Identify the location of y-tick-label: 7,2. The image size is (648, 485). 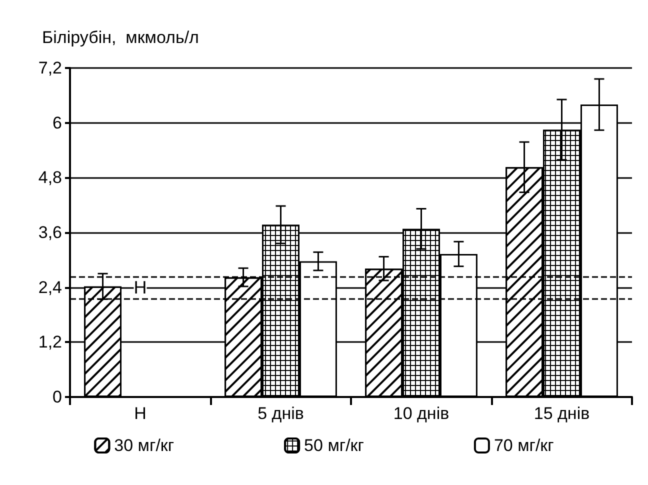
(50, 68).